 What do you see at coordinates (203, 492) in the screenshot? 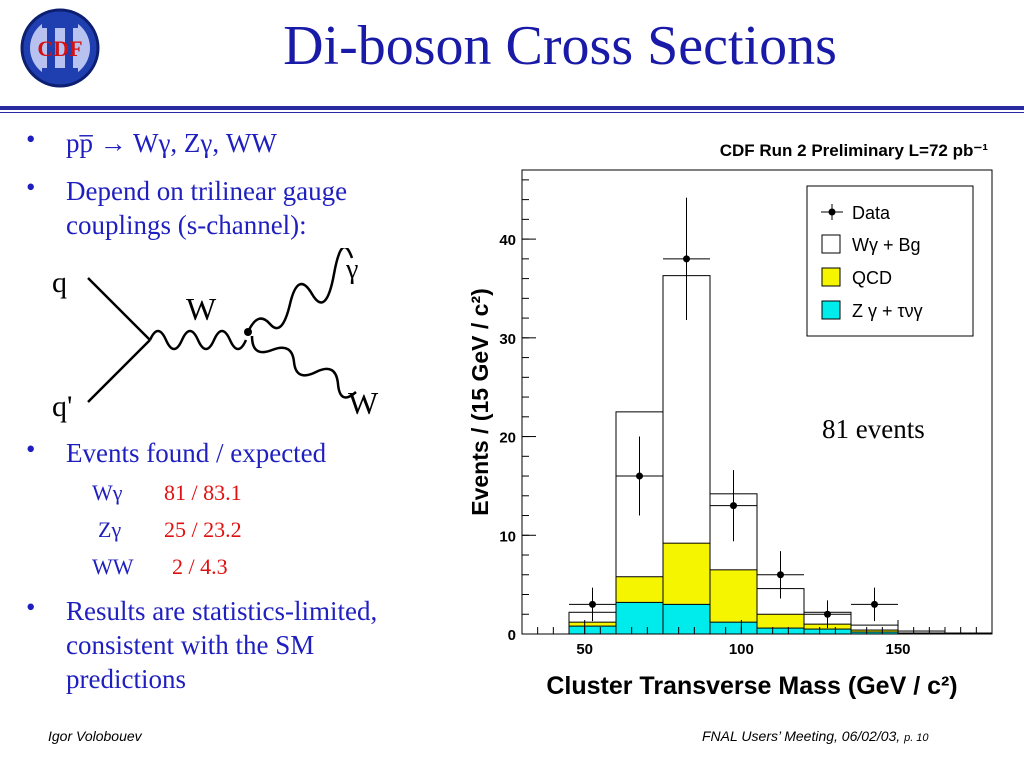
I see `event-value: 81 / 83.1` at bounding box center [203, 492].